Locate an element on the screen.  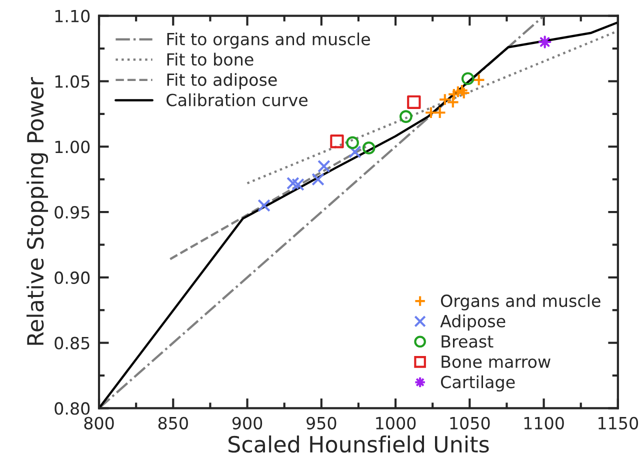
y-tick-label: 0.95 is located at coordinates (72, 212).